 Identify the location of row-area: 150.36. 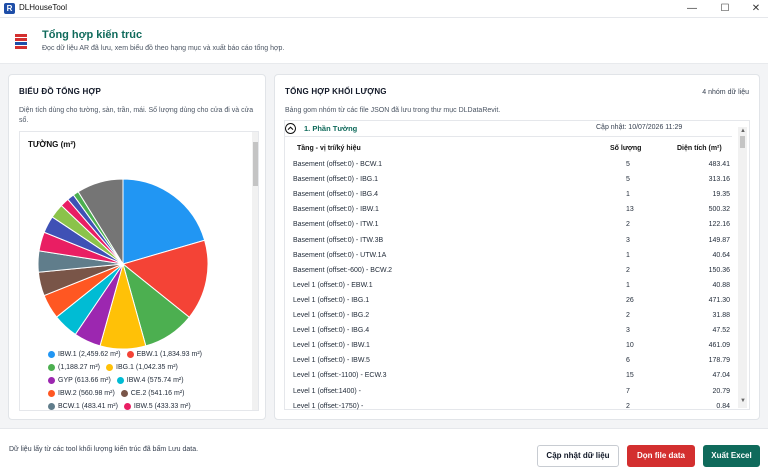
(719, 270).